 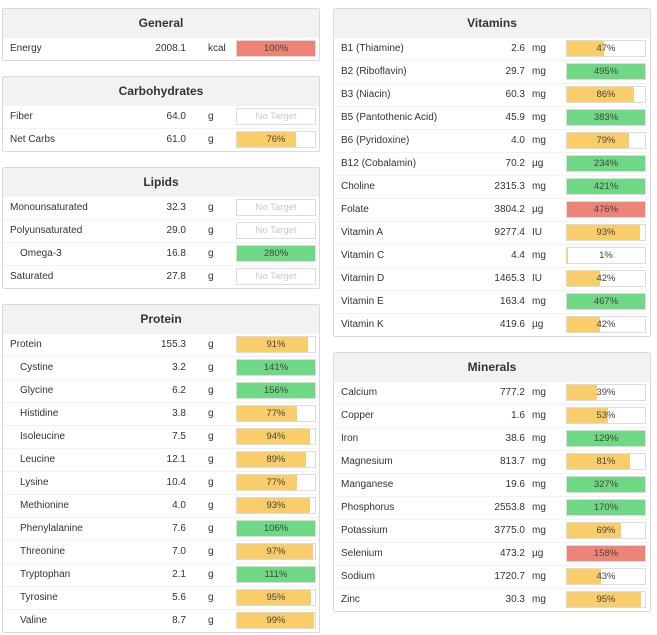 What do you see at coordinates (492, 577) in the screenshot?
I see `nutrient-row: Sodium 1720.7 mg 43%` at bounding box center [492, 577].